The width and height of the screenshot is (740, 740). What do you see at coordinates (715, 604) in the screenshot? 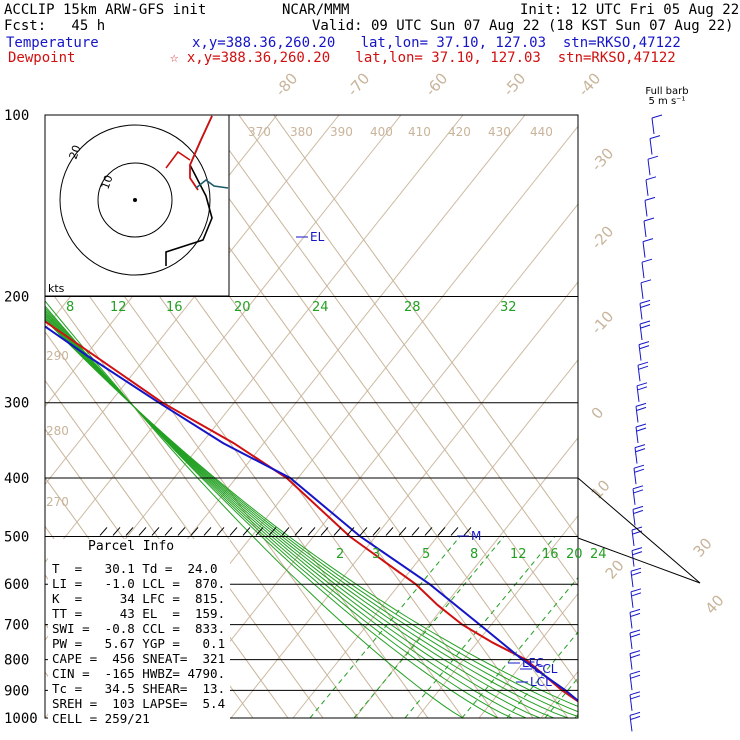
I see `isotherm-label: 40` at bounding box center [715, 604].